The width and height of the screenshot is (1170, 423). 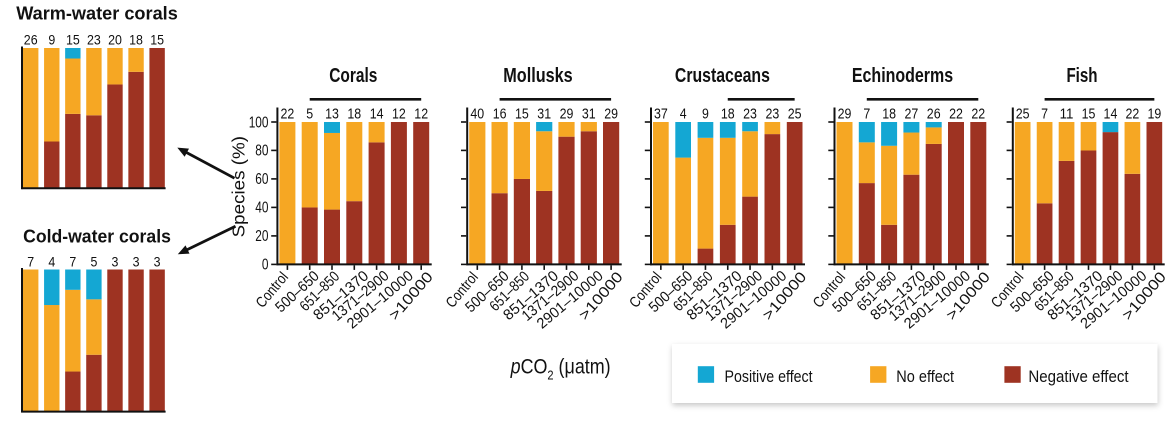 What do you see at coordinates (560, 369) in the screenshot?
I see `svg-text: pCO2 (μatm)` at bounding box center [560, 369].